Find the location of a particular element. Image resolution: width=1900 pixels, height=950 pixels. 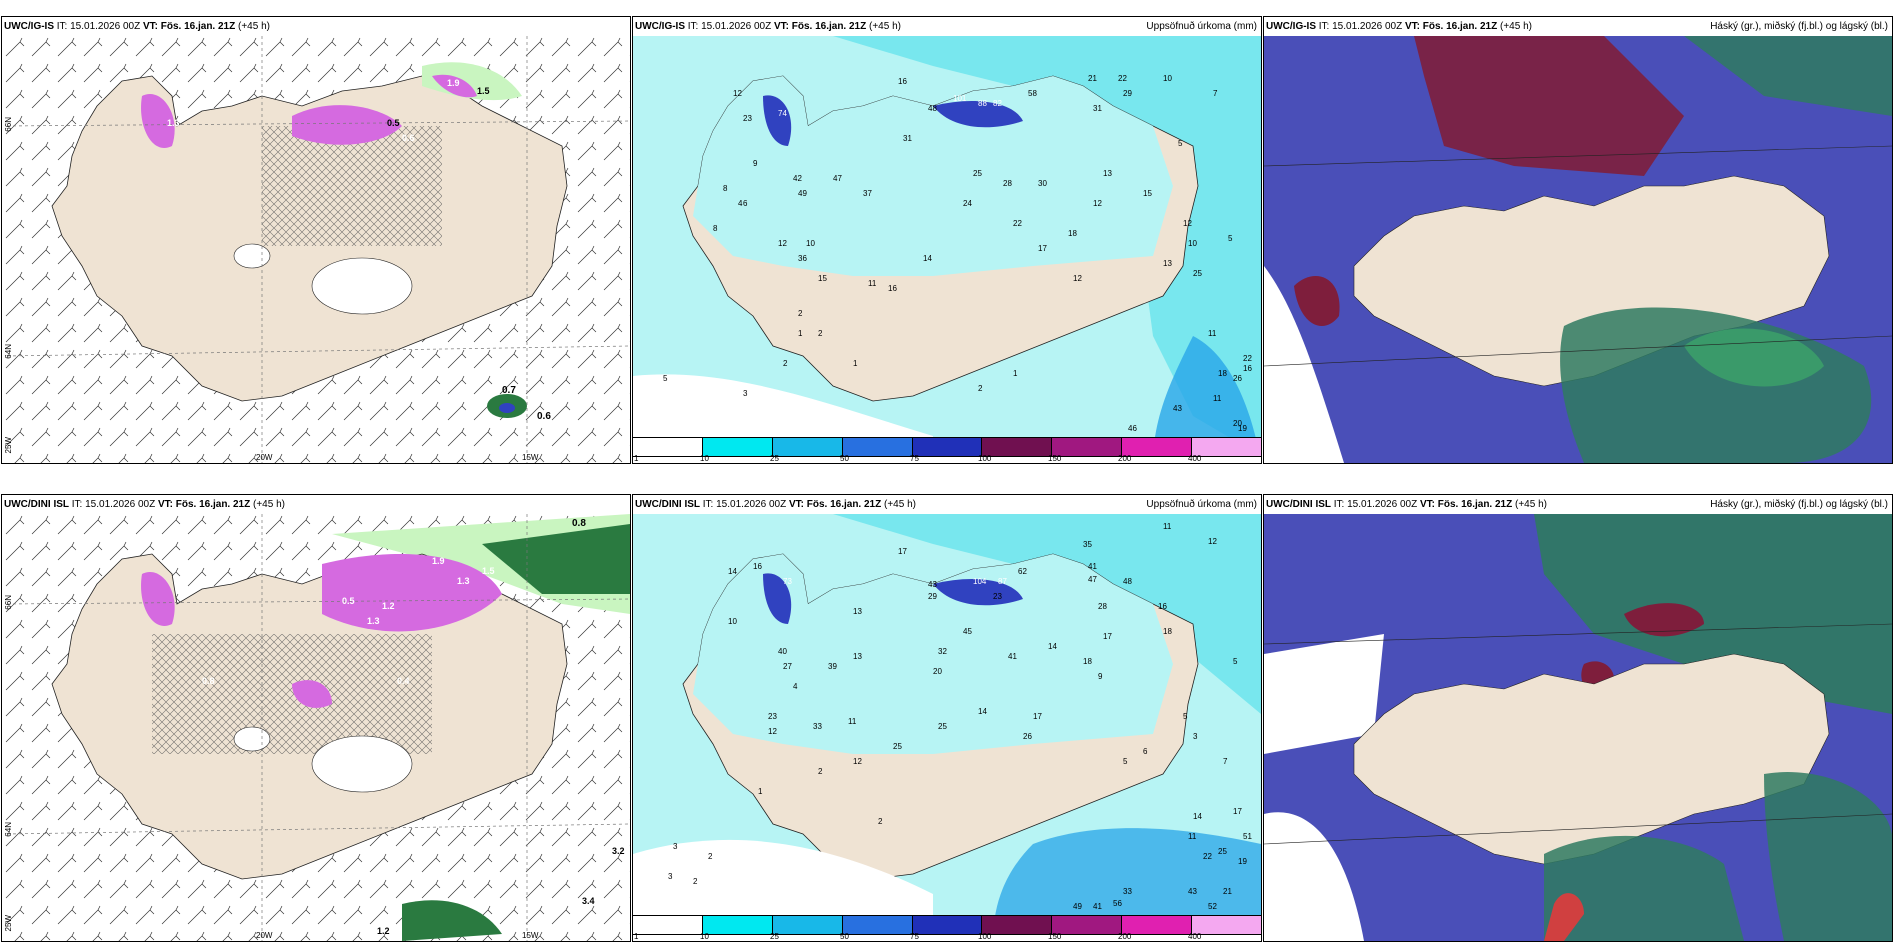

precip-value: 48 is located at coordinates (1127, 581).